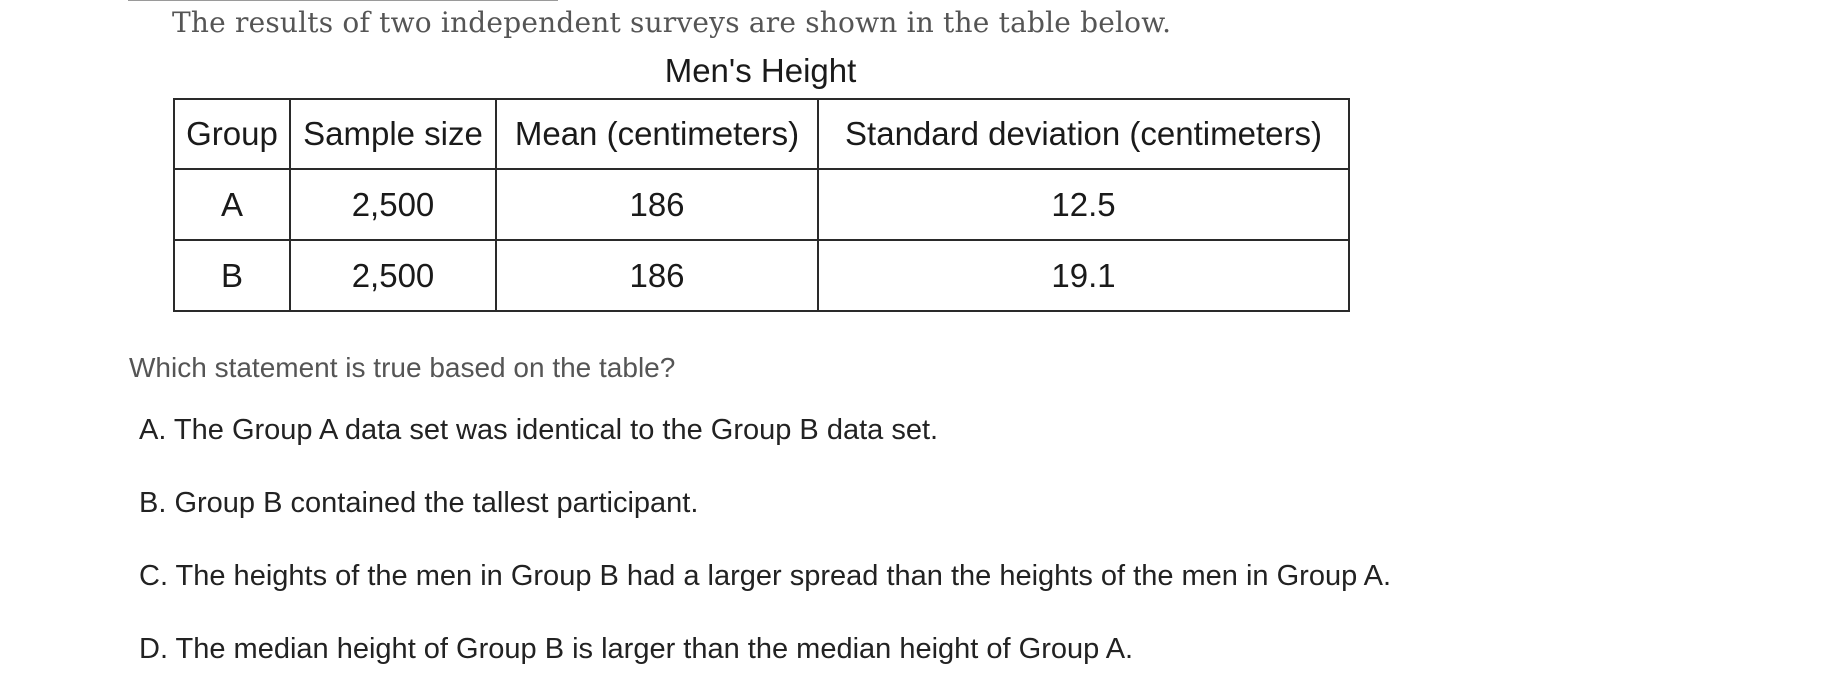  I want to click on table-row: B 2,500 186 19.1, so click(761, 275).